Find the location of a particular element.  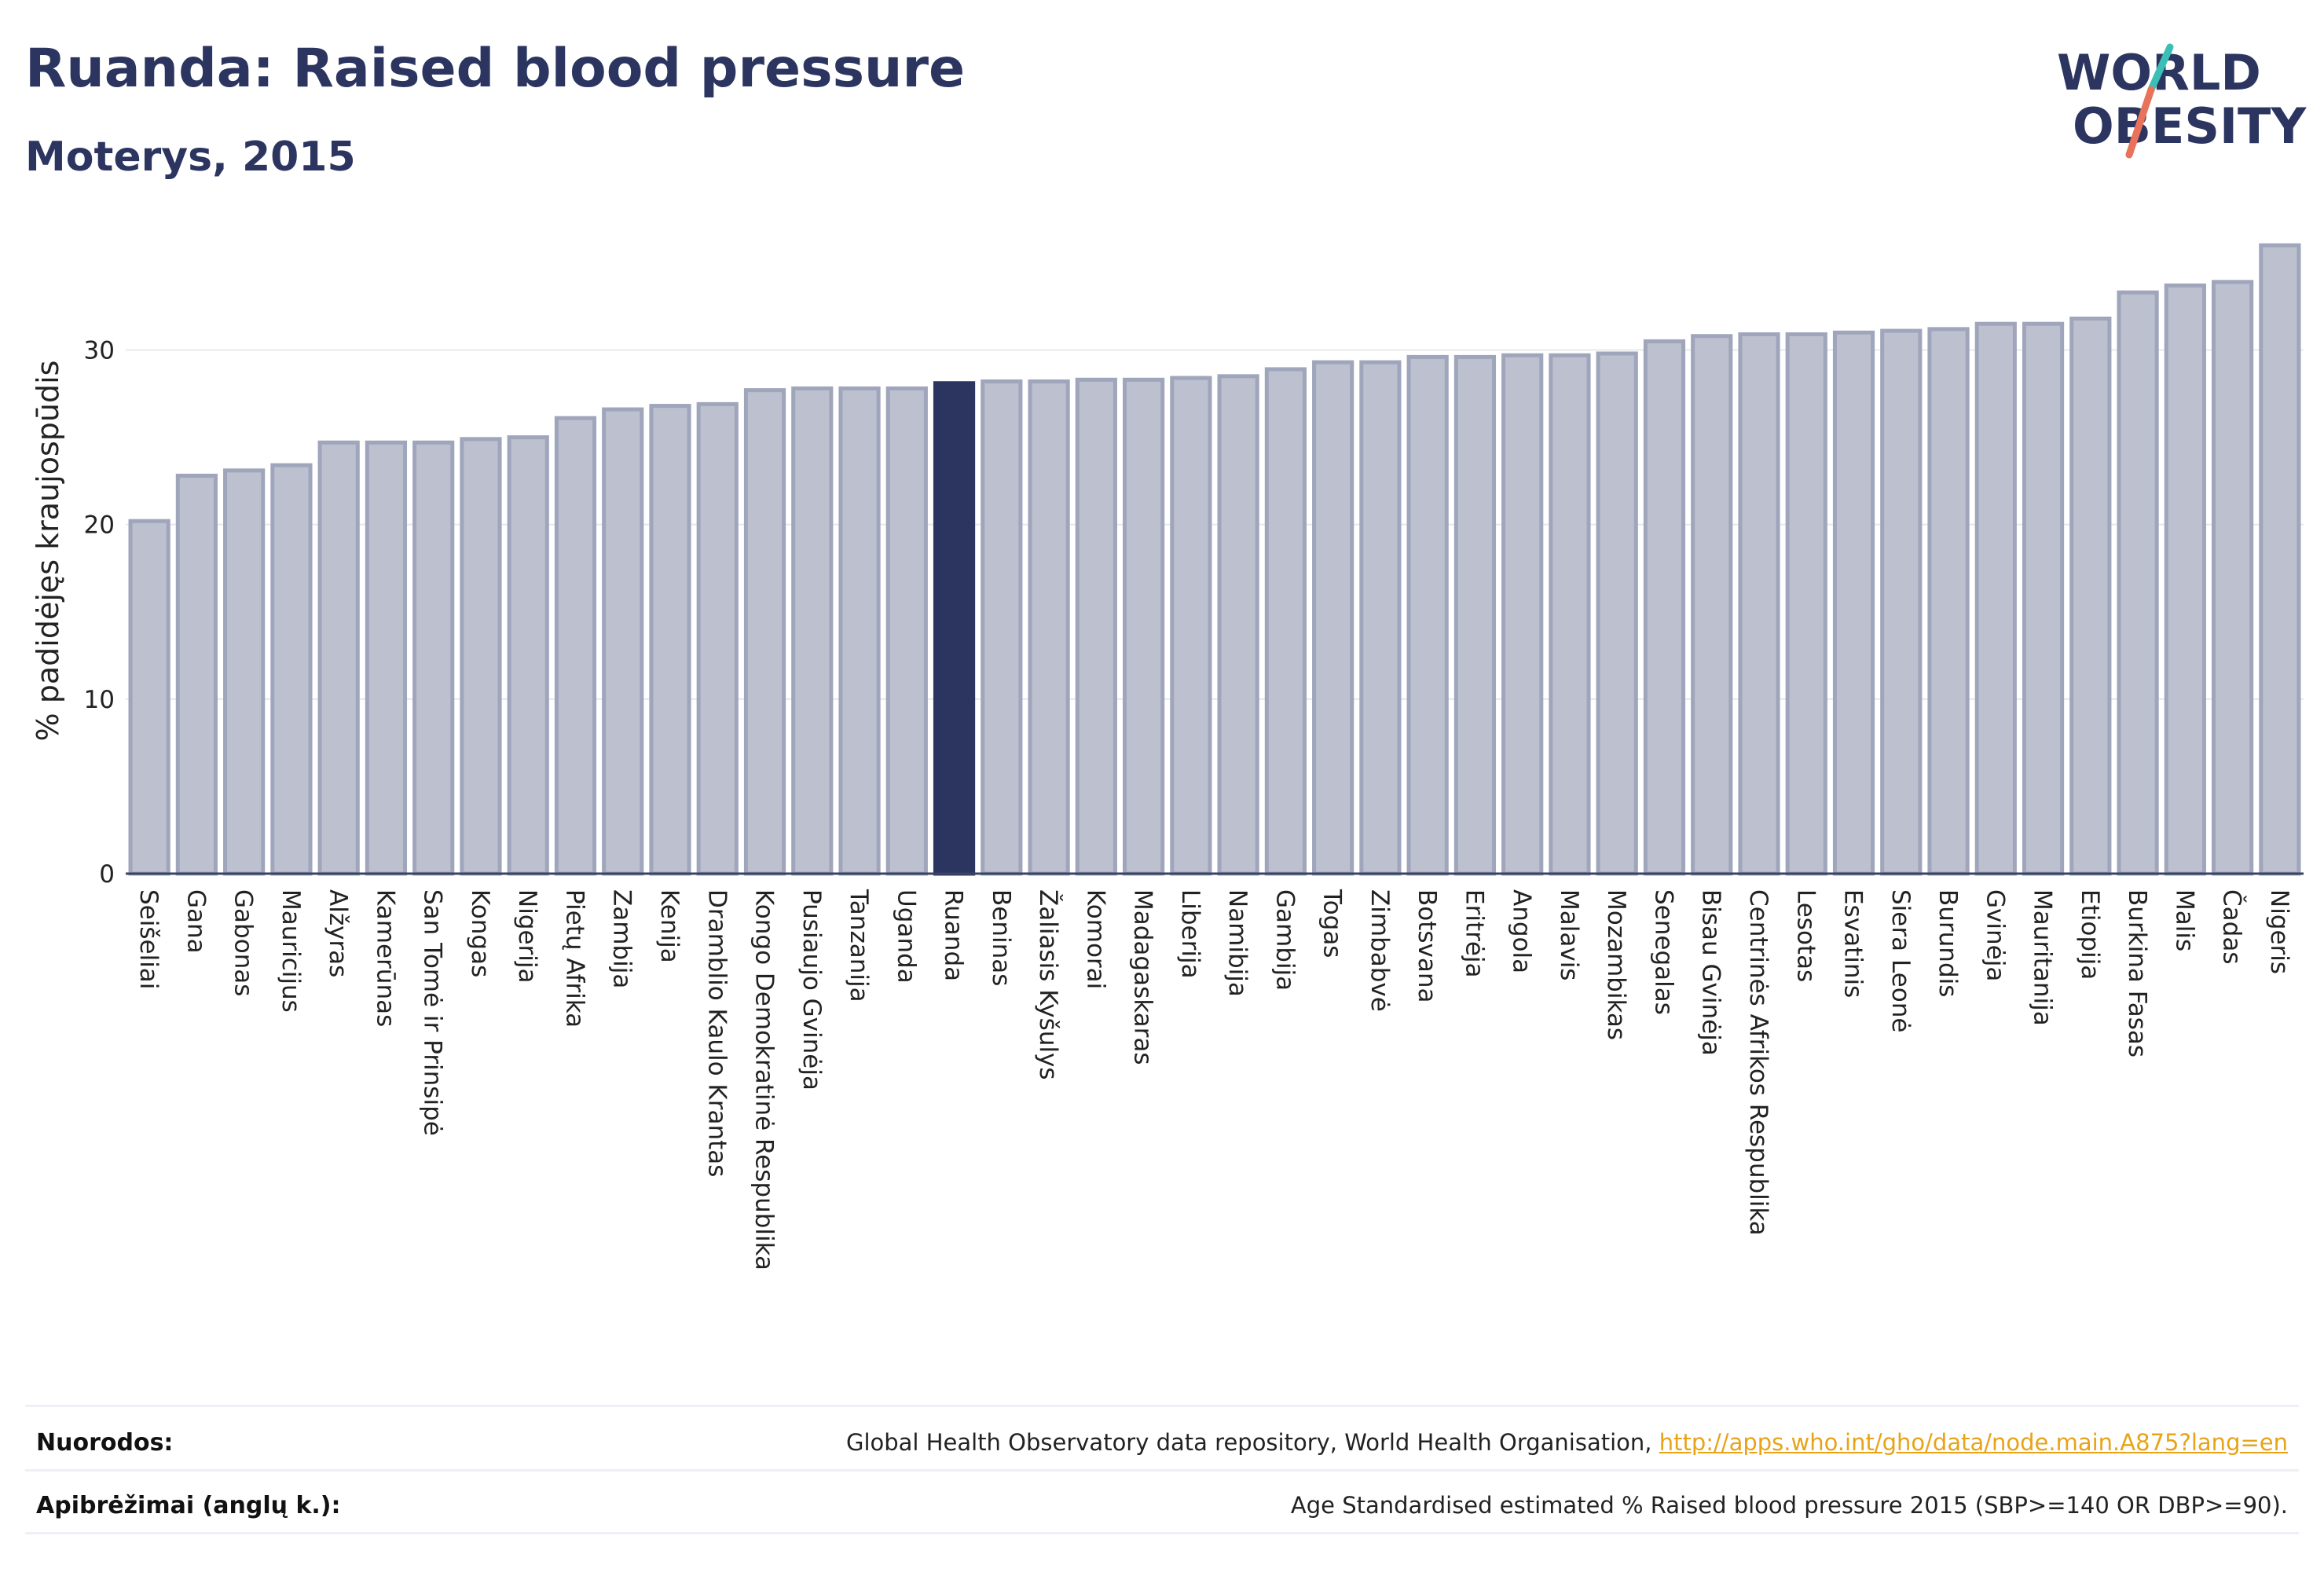

x-tick-label: Pietų Afrika is located at coordinates (574, 958).